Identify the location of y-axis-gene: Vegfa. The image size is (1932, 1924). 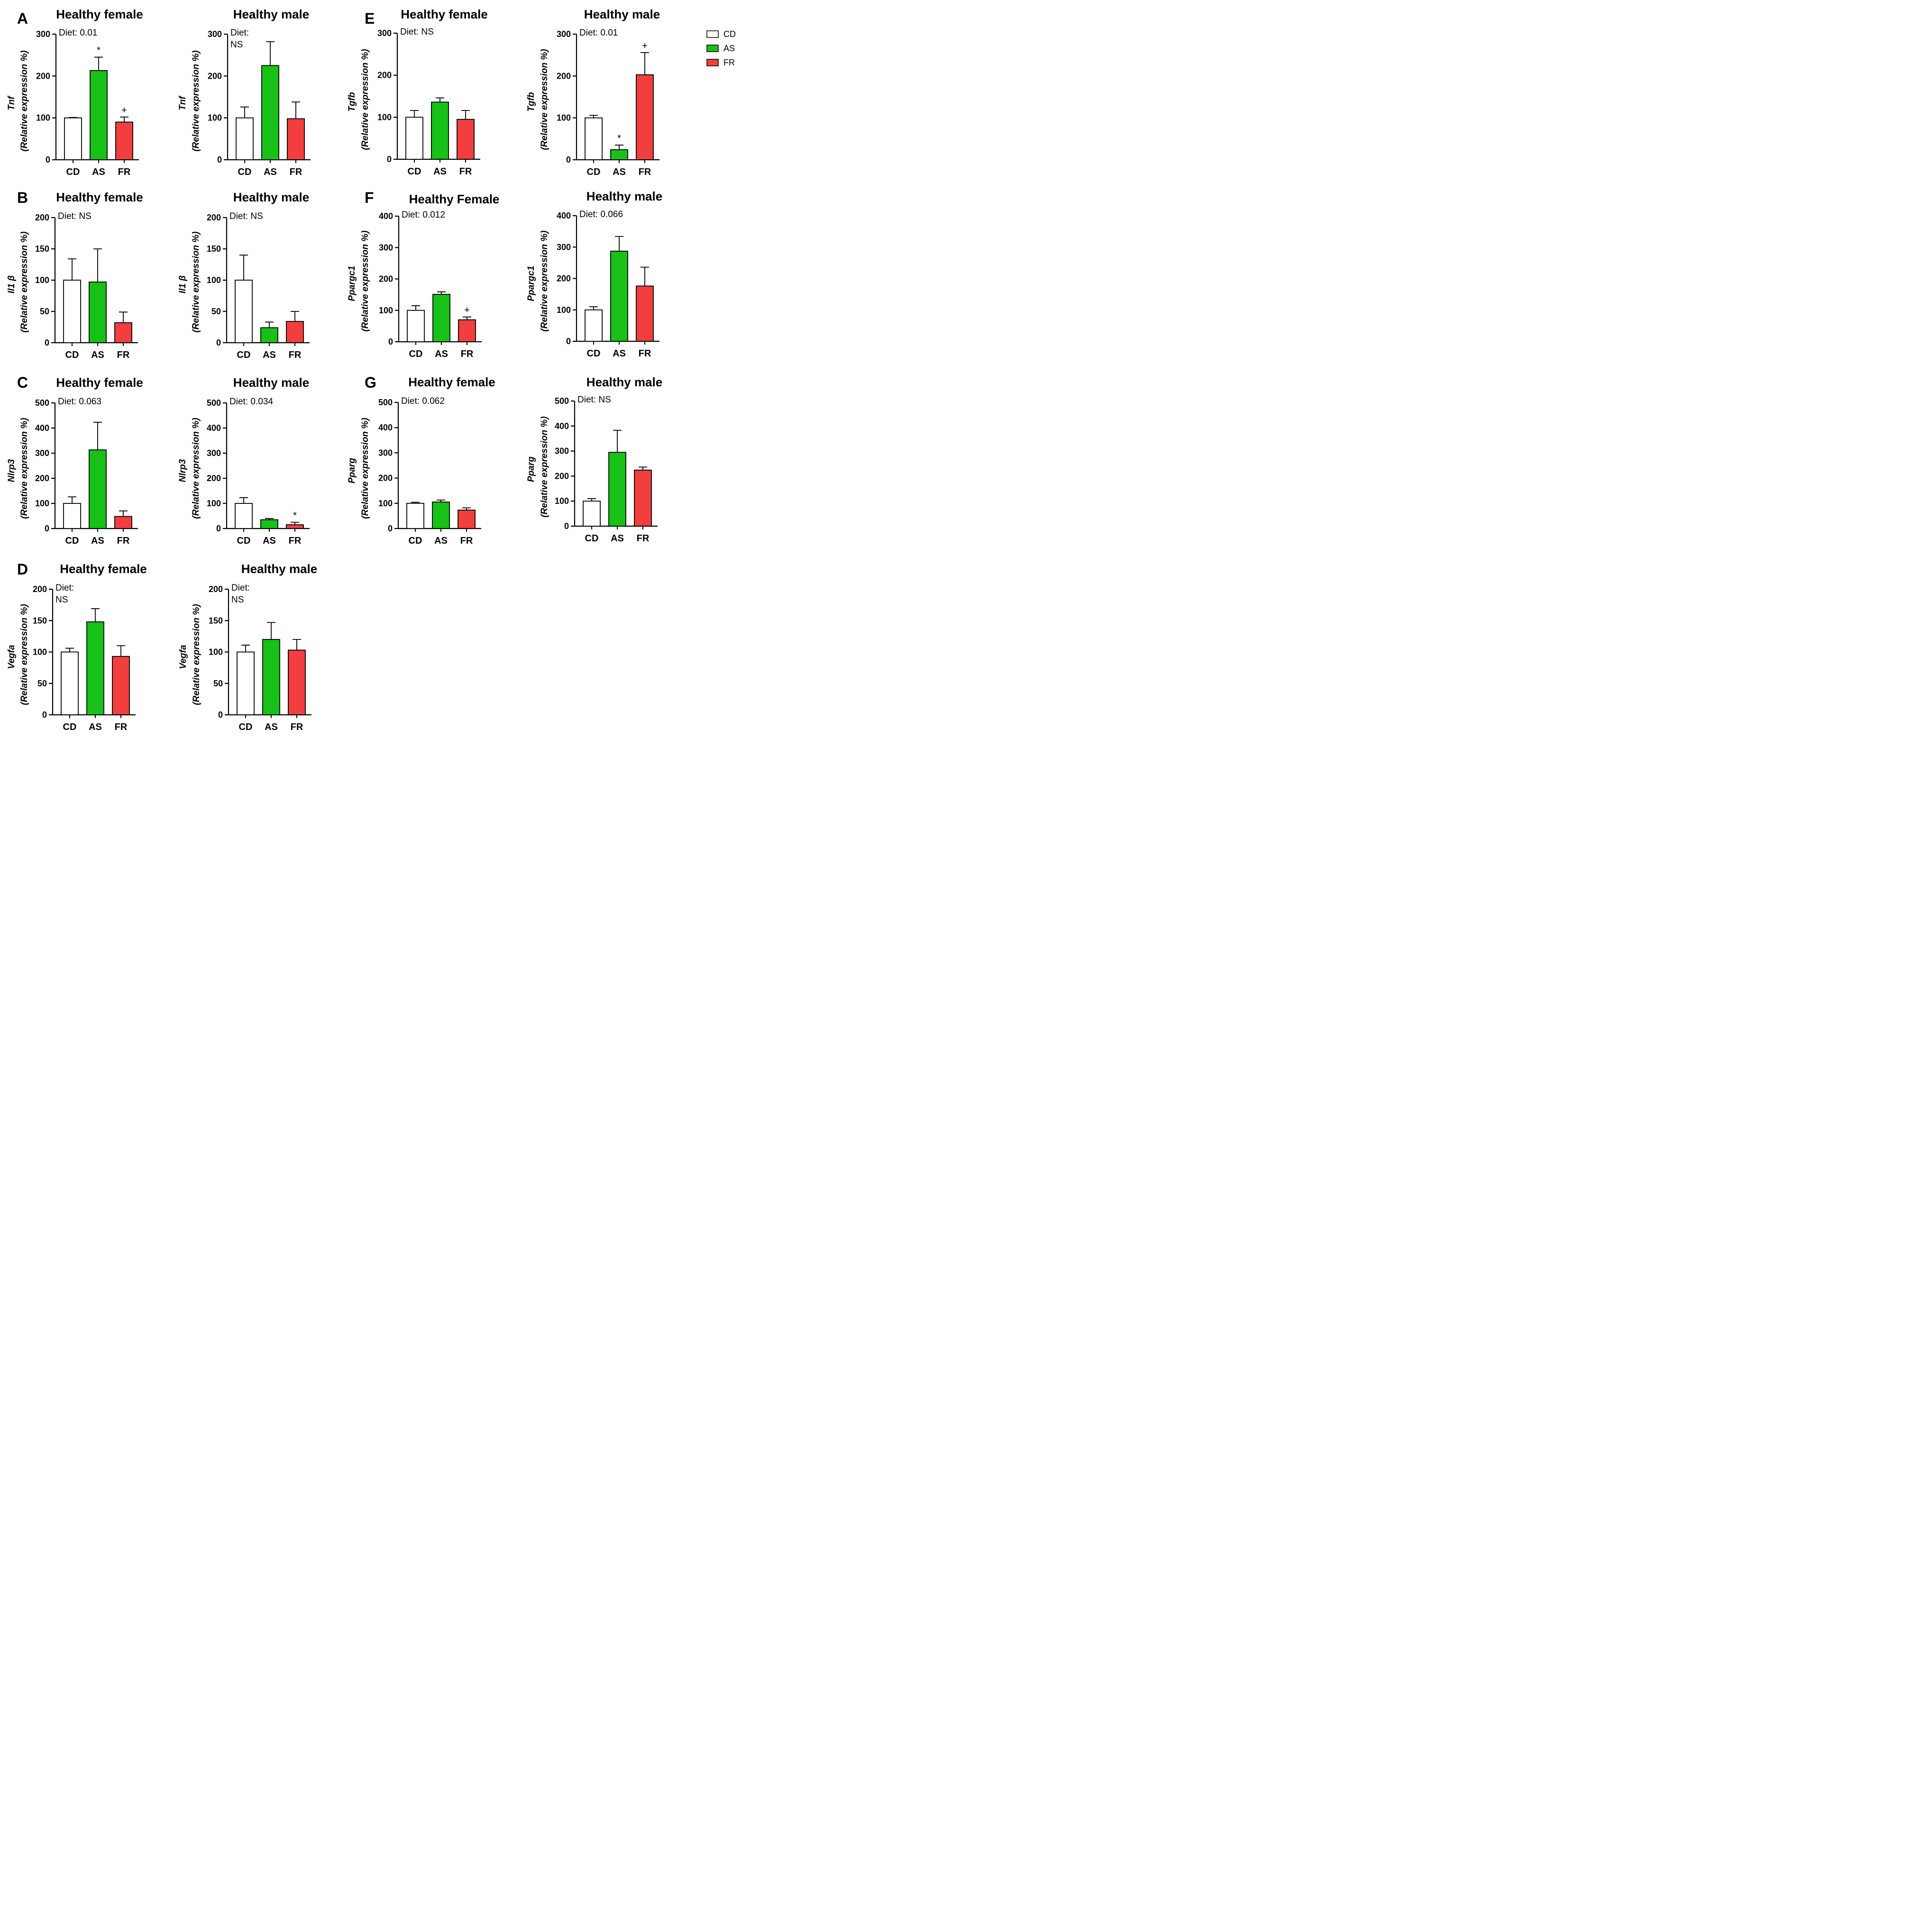
(183, 657).